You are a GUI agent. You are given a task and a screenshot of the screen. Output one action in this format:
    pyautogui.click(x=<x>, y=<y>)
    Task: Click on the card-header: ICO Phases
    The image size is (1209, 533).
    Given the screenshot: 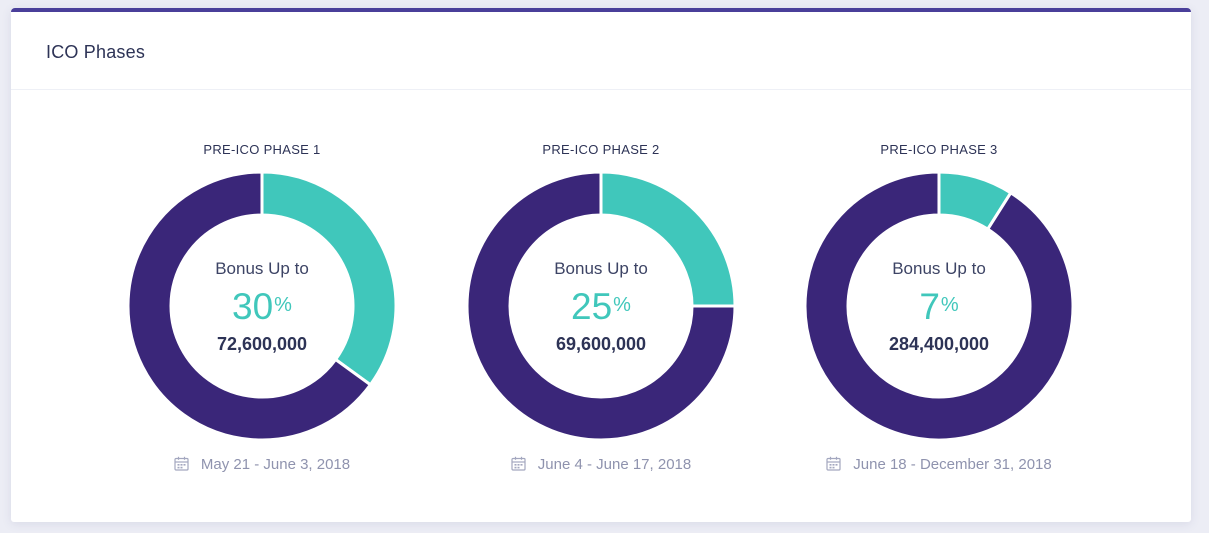 What is the action you would take?
    pyautogui.click(x=601, y=51)
    